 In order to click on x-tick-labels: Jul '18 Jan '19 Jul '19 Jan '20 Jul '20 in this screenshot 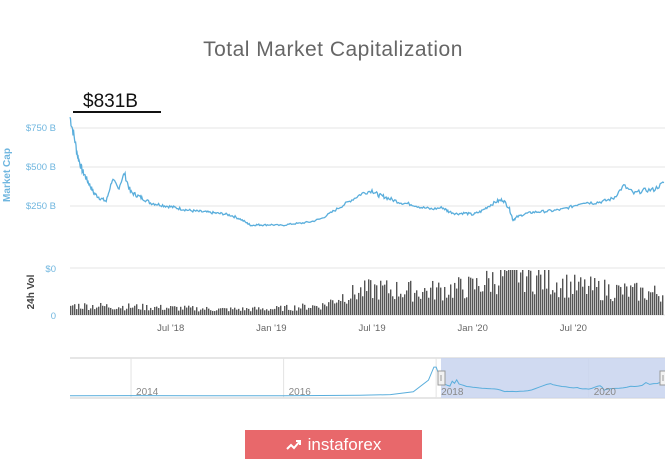, I will do `click(372, 328)`.